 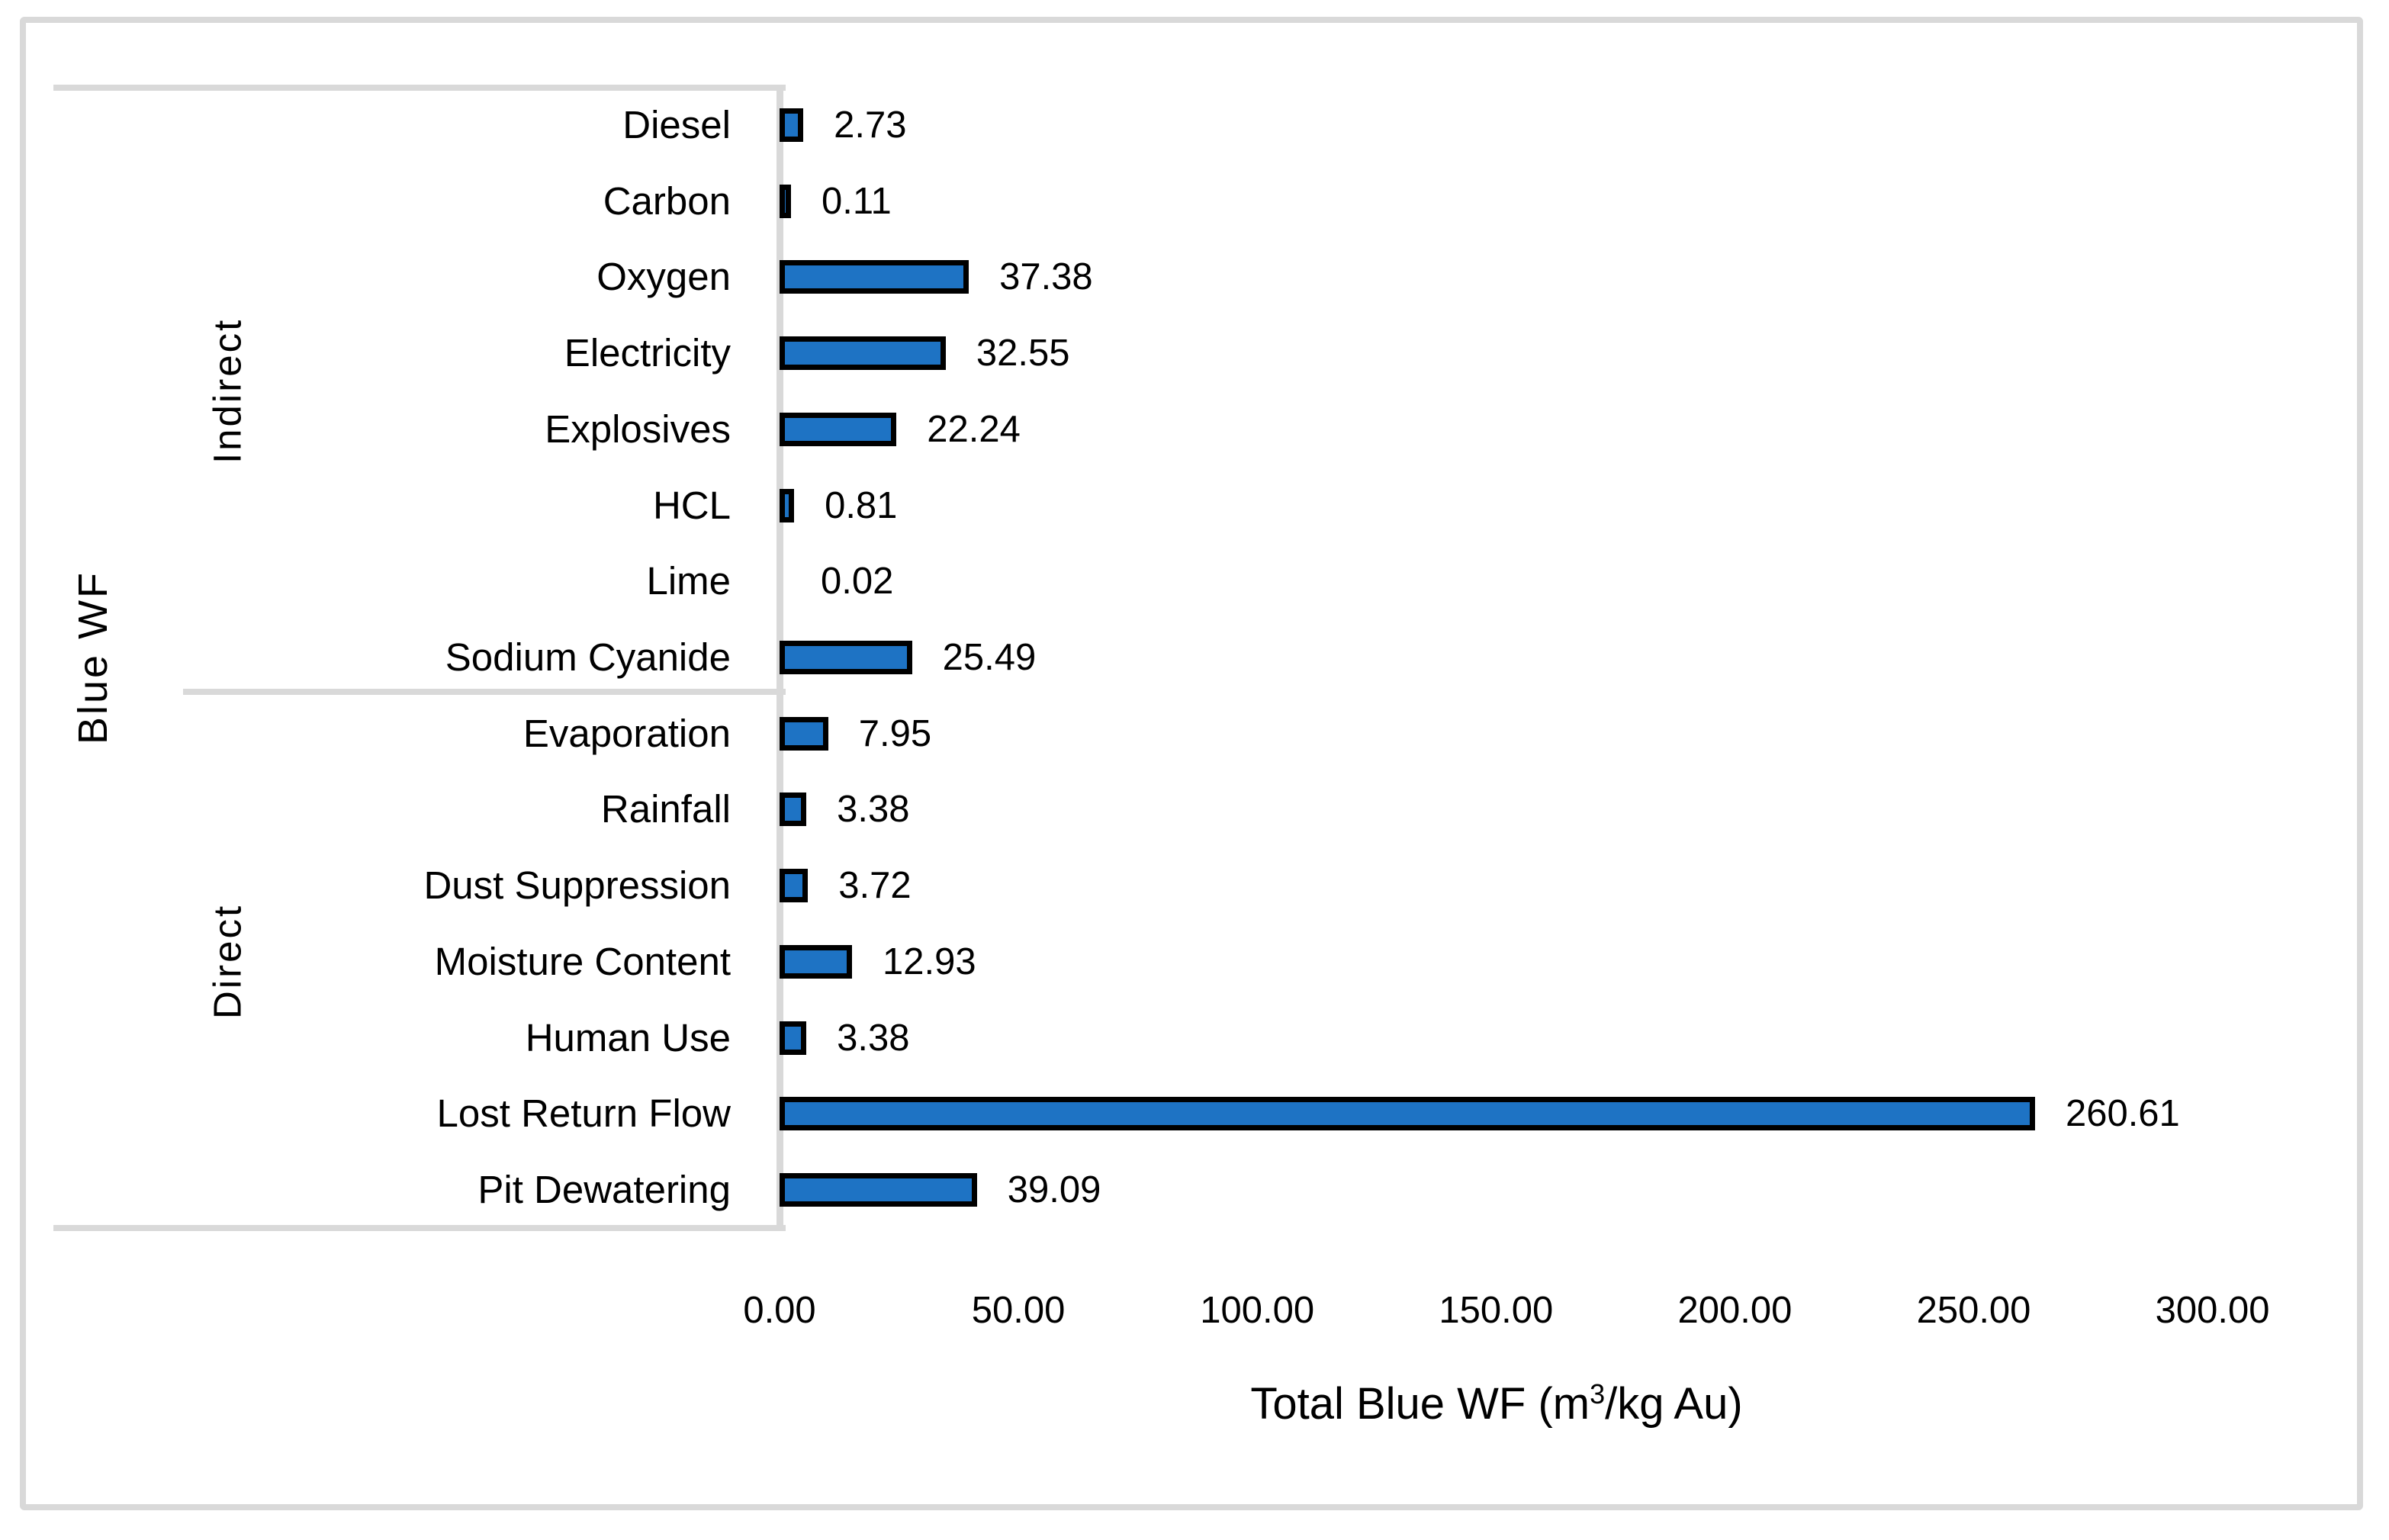 What do you see at coordinates (1735, 1310) in the screenshot?
I see `x-tick-label: 200.00` at bounding box center [1735, 1310].